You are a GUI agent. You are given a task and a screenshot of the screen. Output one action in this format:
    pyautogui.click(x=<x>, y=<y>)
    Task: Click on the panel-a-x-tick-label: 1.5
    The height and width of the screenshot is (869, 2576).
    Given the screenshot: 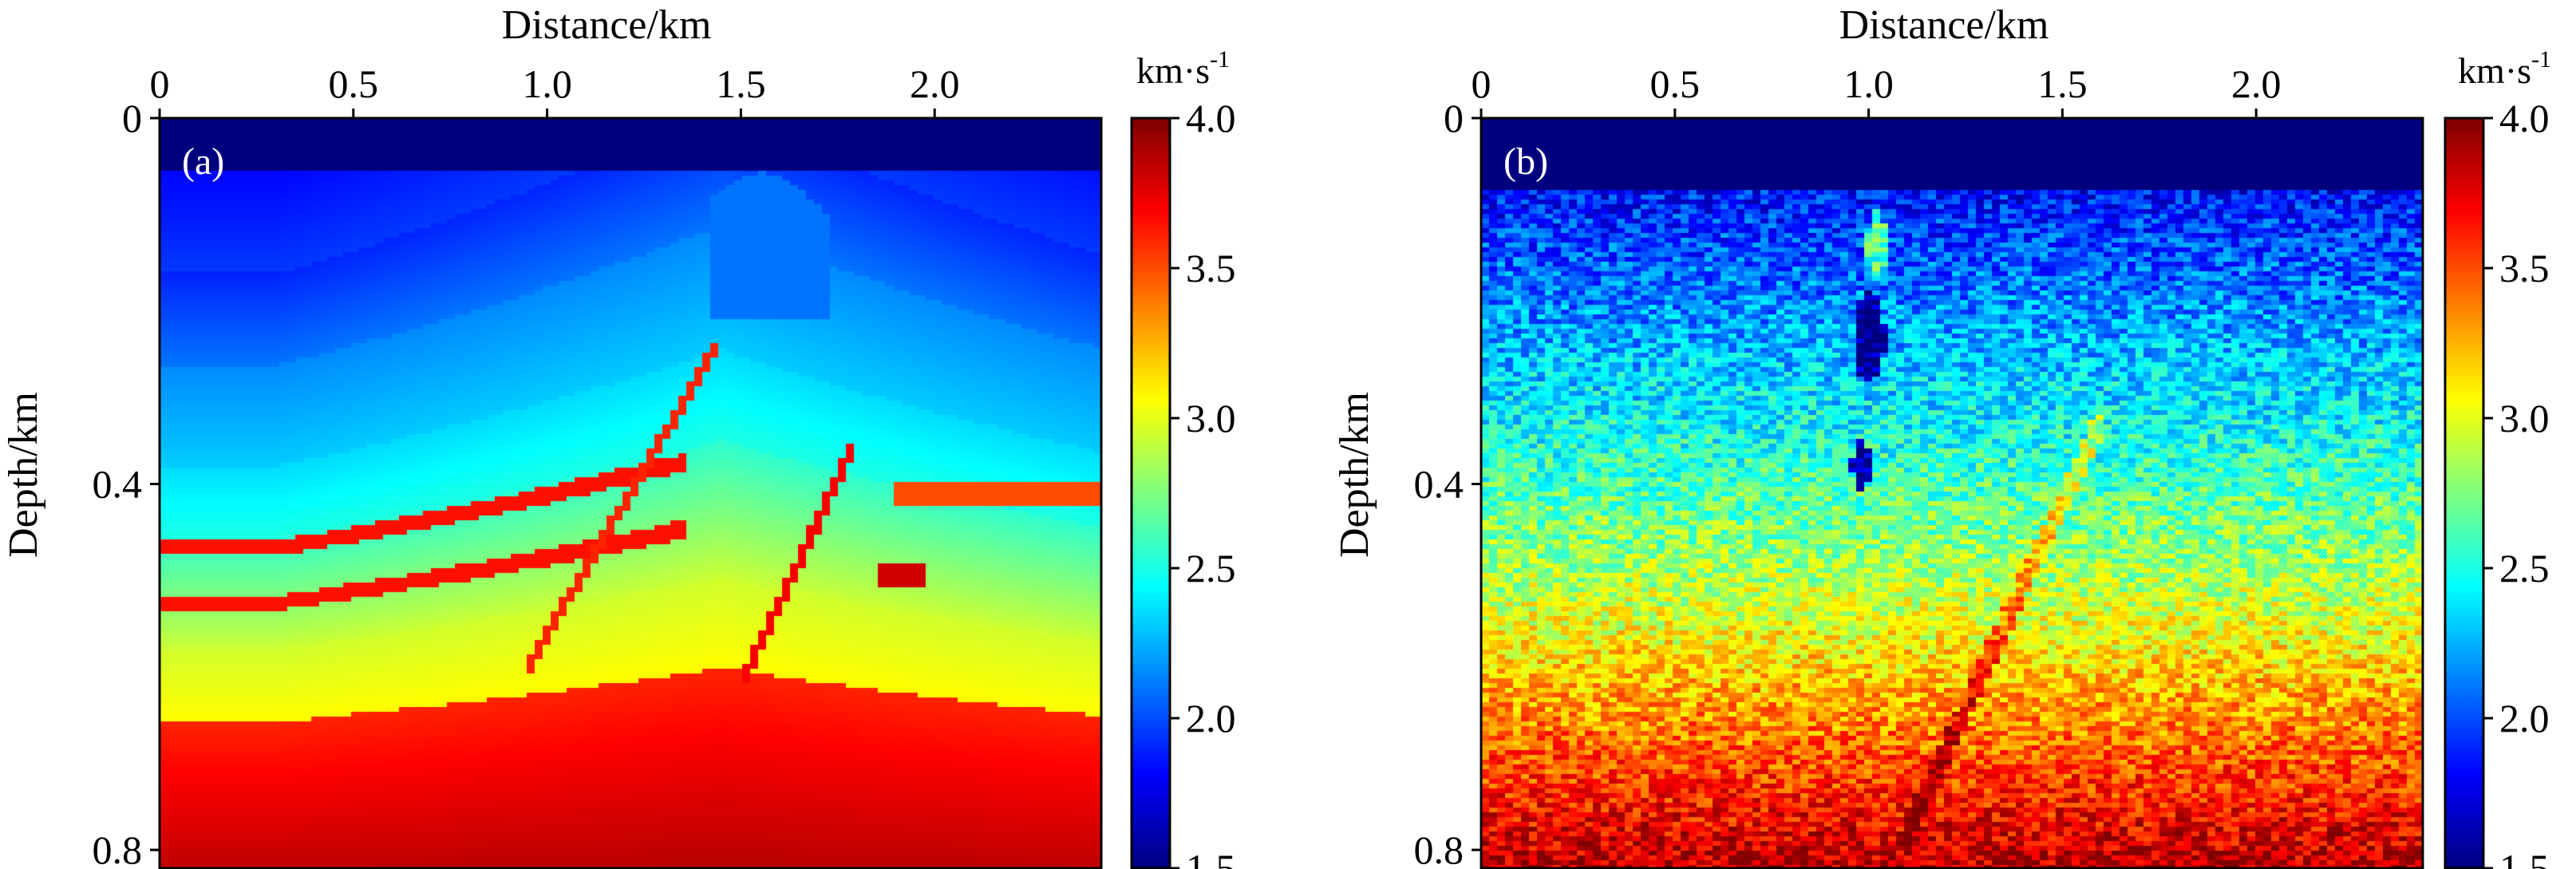 What is the action you would take?
    pyautogui.click(x=741, y=83)
    